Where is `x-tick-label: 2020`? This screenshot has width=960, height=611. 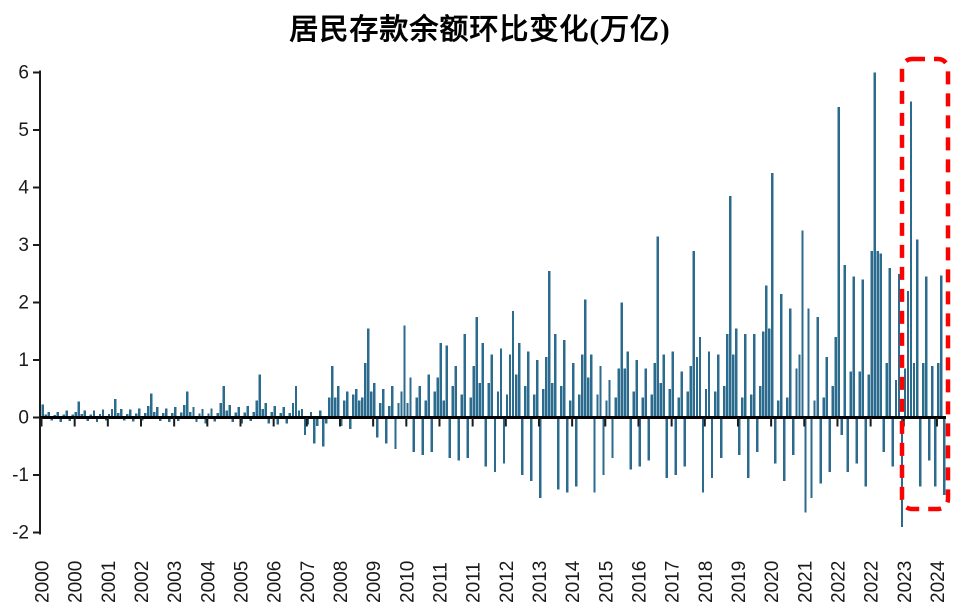 x-tick-label: 2020 is located at coordinates (772, 582).